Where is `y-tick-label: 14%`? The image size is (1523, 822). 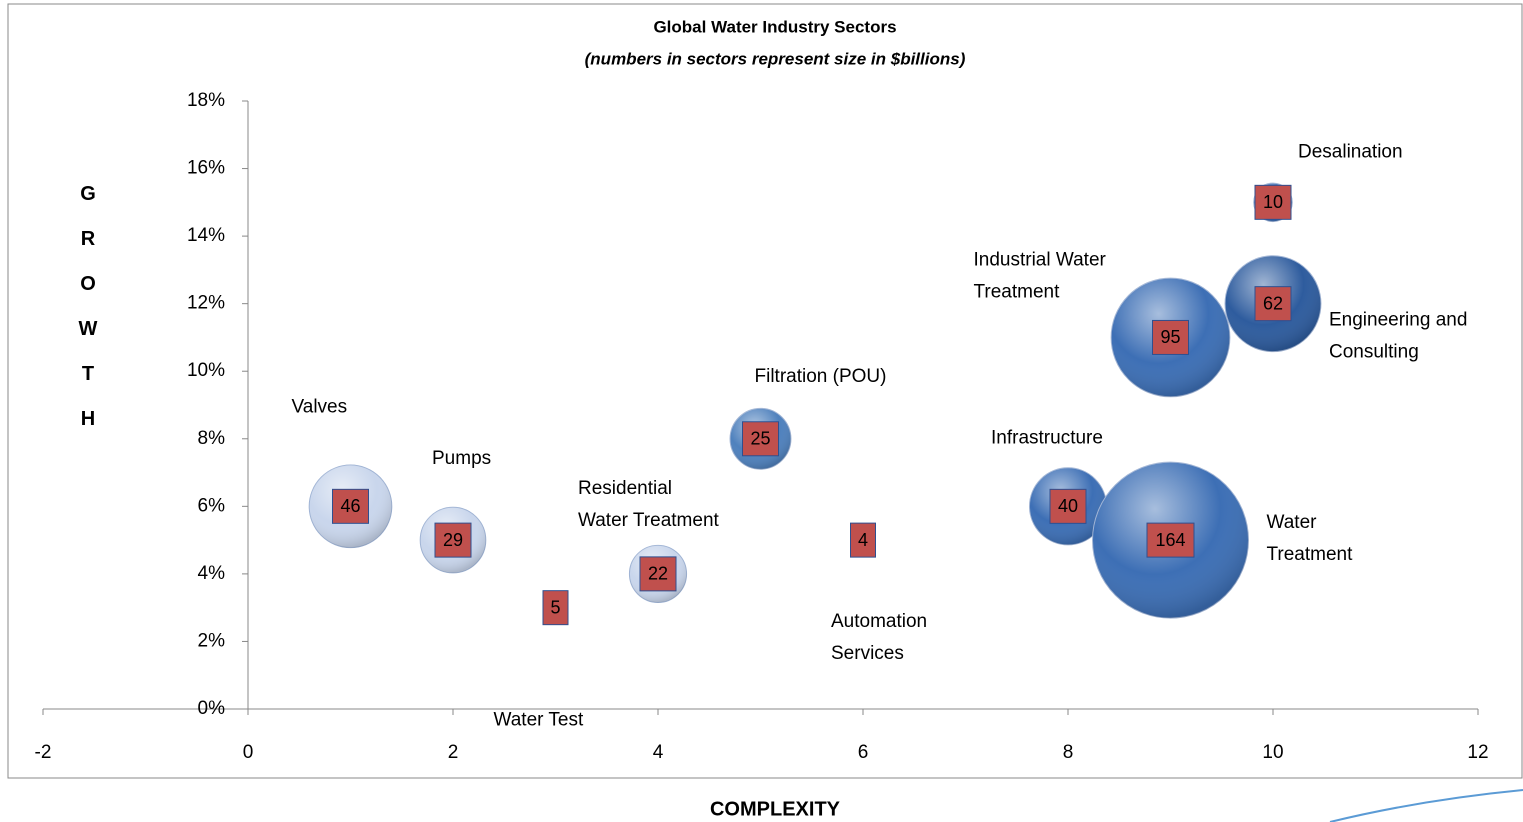 y-tick-label: 14% is located at coordinates (206, 235).